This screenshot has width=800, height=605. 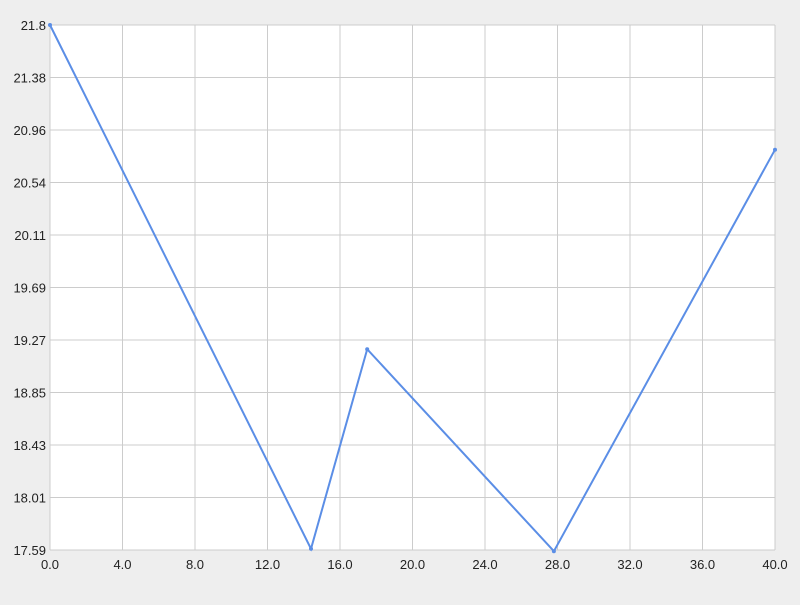 What do you see at coordinates (29, 550) in the screenshot?
I see `y-tick-label: 17.59` at bounding box center [29, 550].